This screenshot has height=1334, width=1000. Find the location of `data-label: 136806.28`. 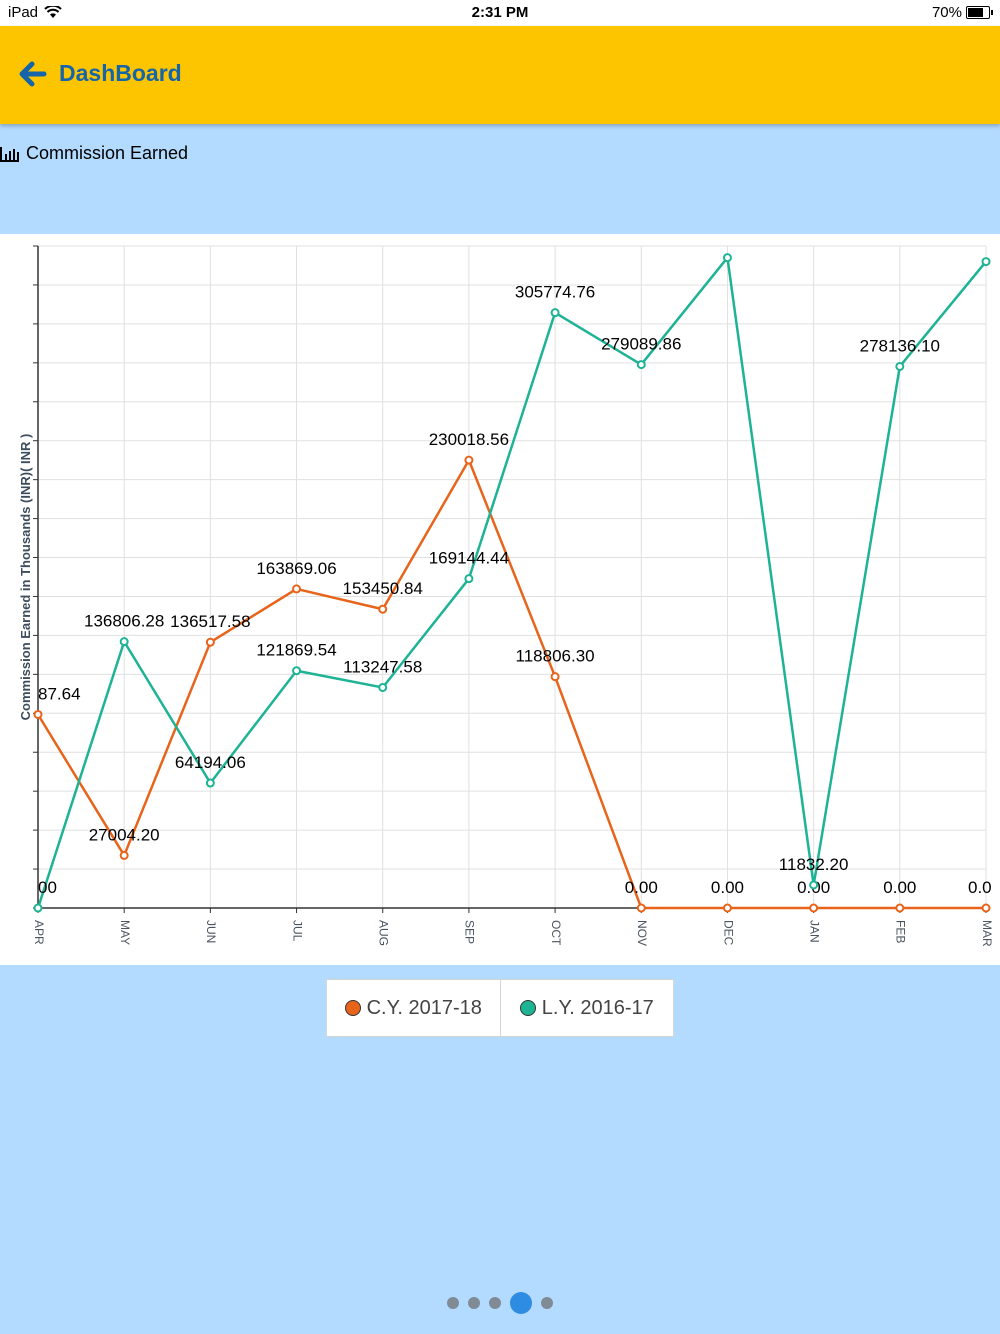

data-label: 136806.28 is located at coordinates (124, 621).